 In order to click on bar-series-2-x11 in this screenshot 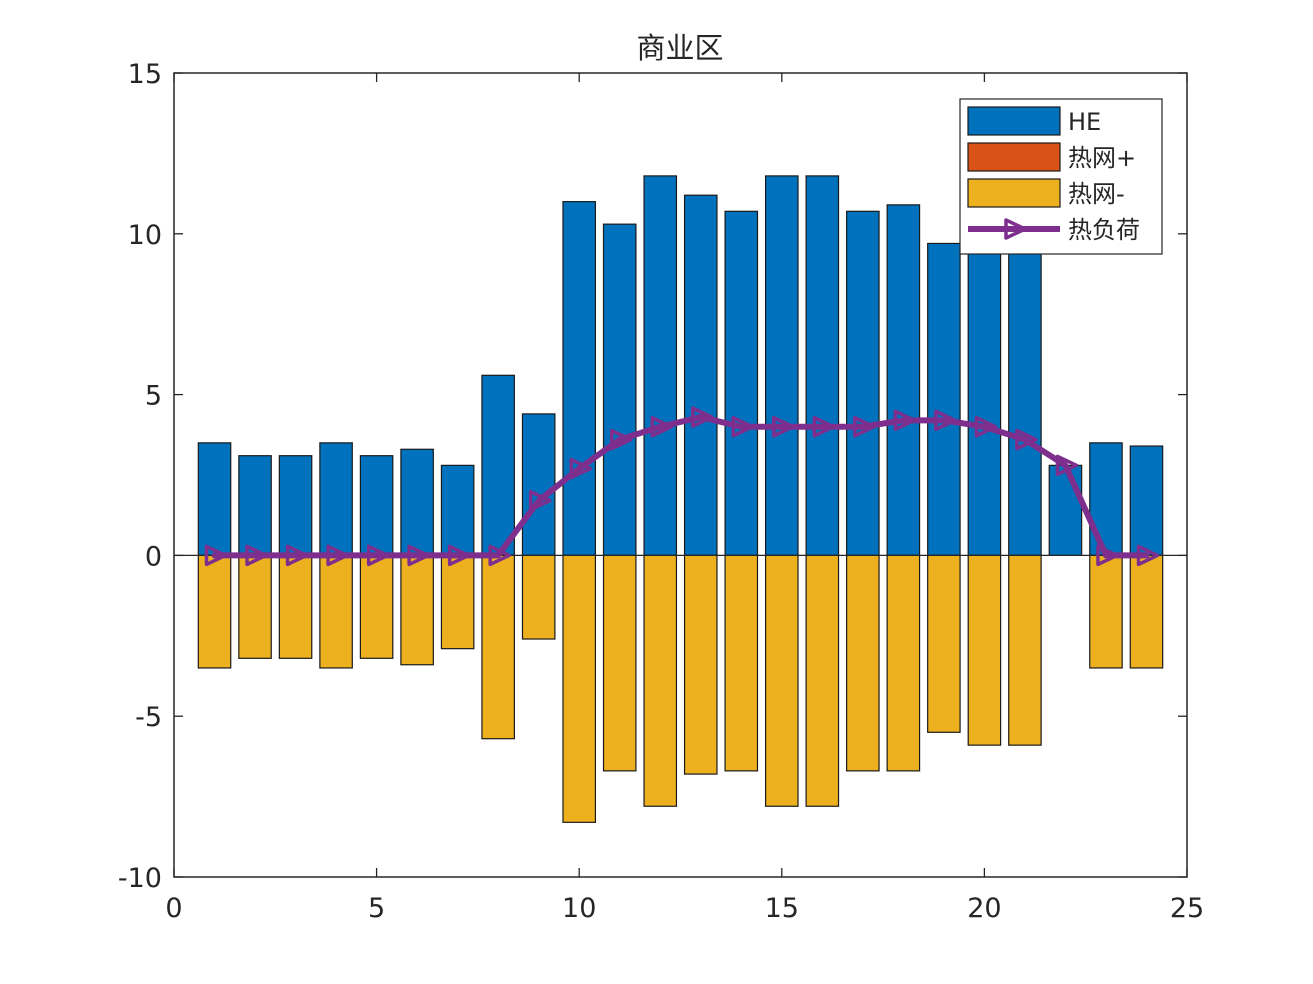, I will do `click(619, 663)`.